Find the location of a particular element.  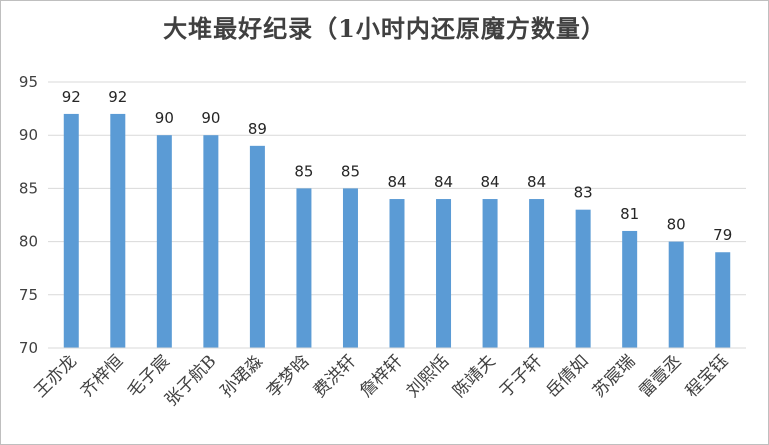

y-tick-label: 95 is located at coordinates (28, 82).